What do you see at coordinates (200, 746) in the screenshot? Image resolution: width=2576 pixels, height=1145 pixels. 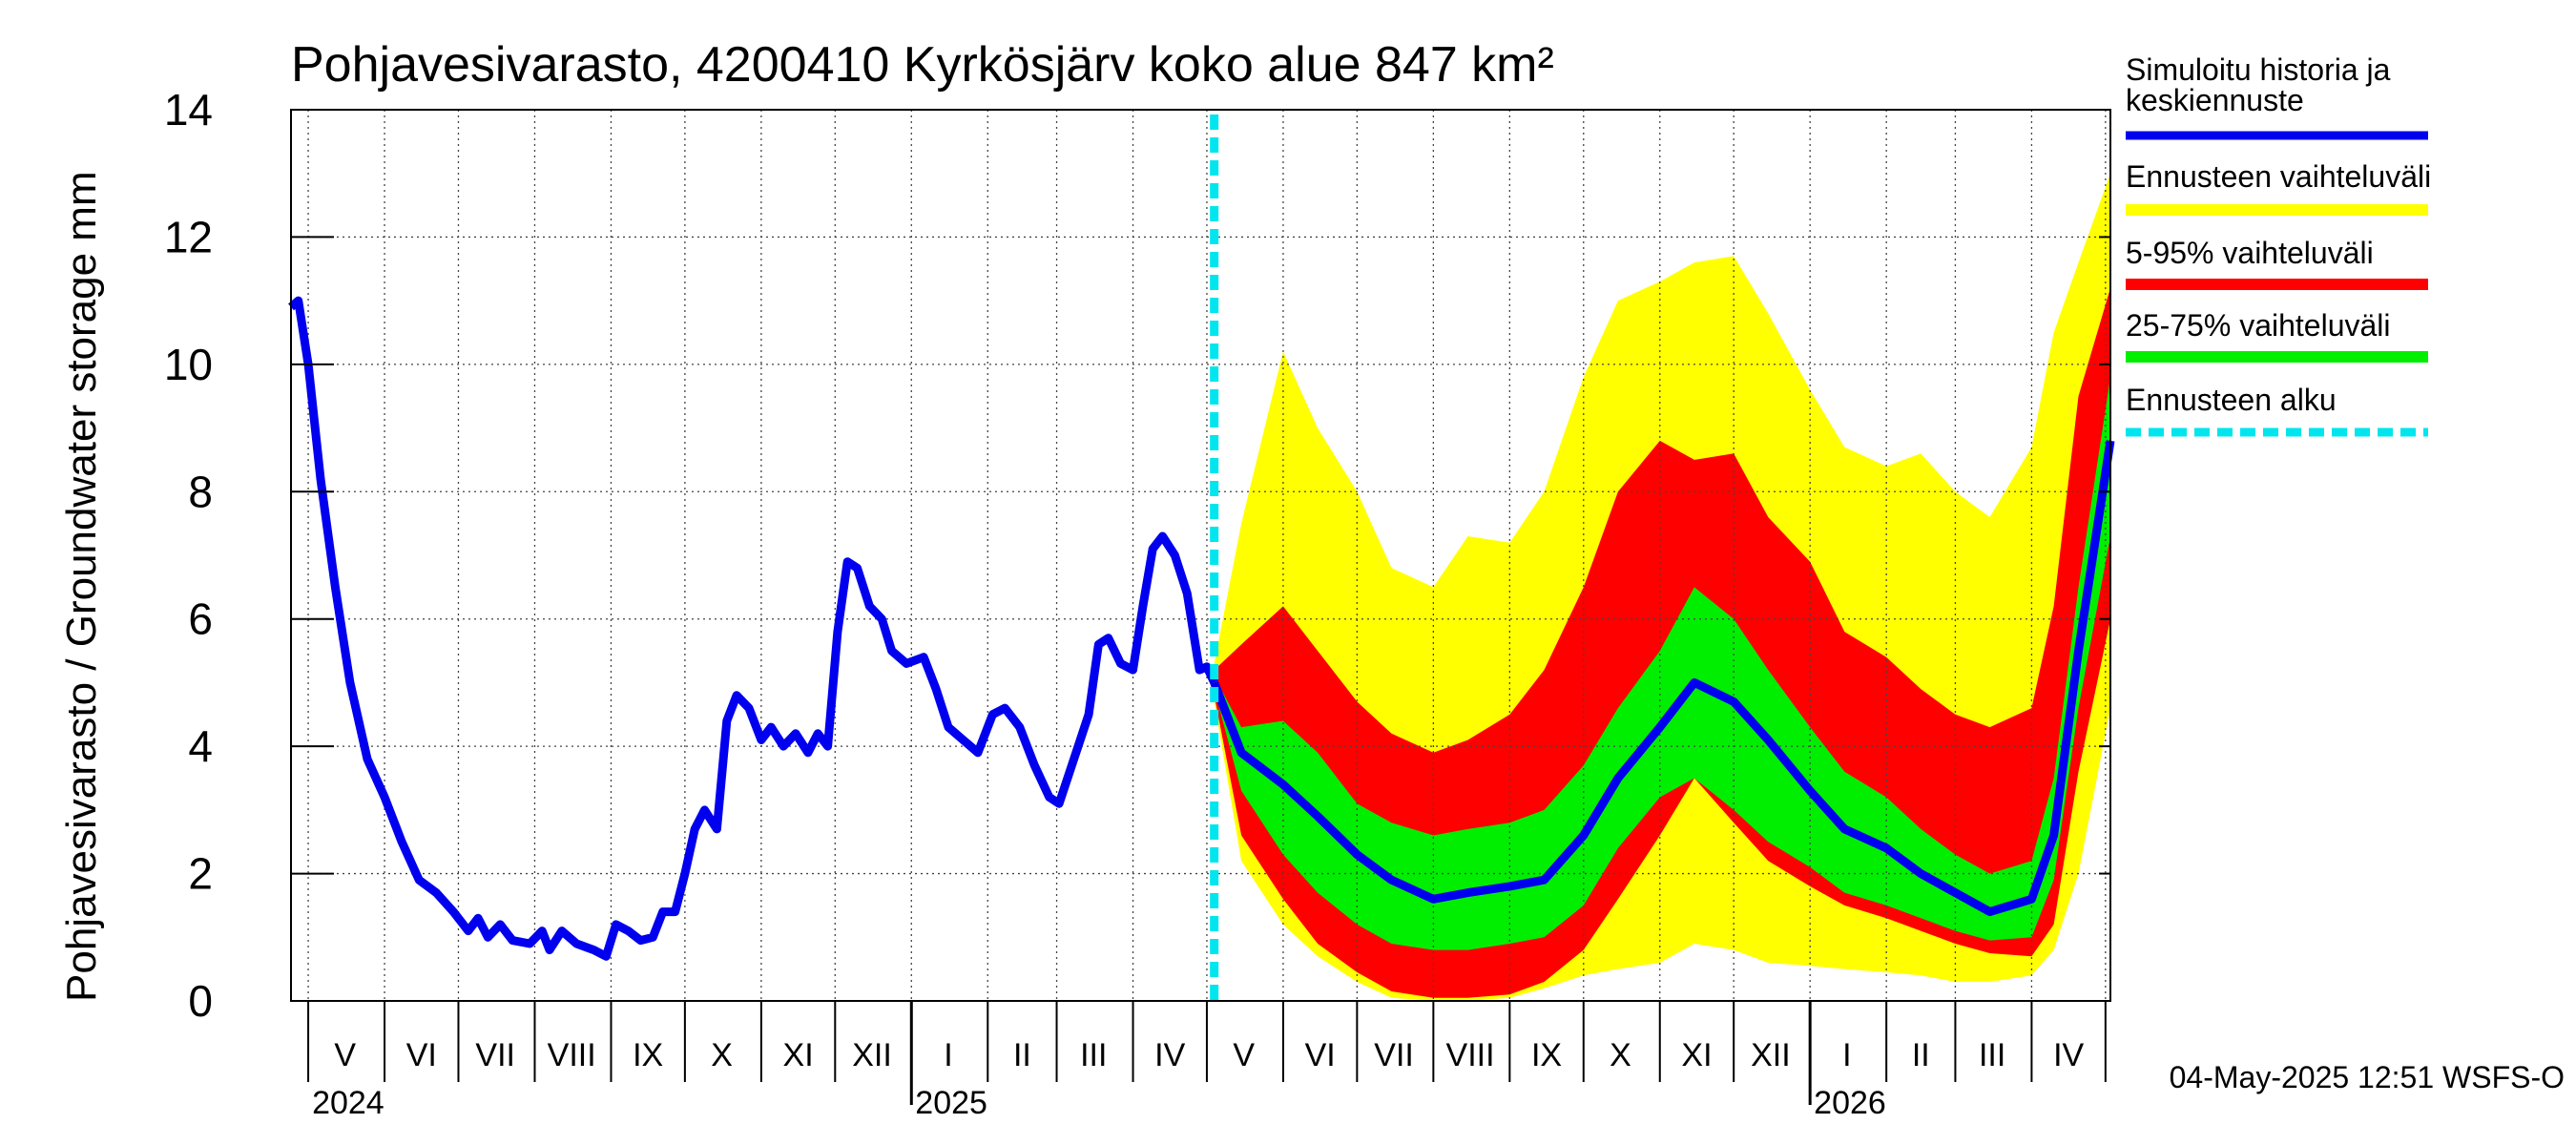 I see `y-tick-label: 4` at bounding box center [200, 746].